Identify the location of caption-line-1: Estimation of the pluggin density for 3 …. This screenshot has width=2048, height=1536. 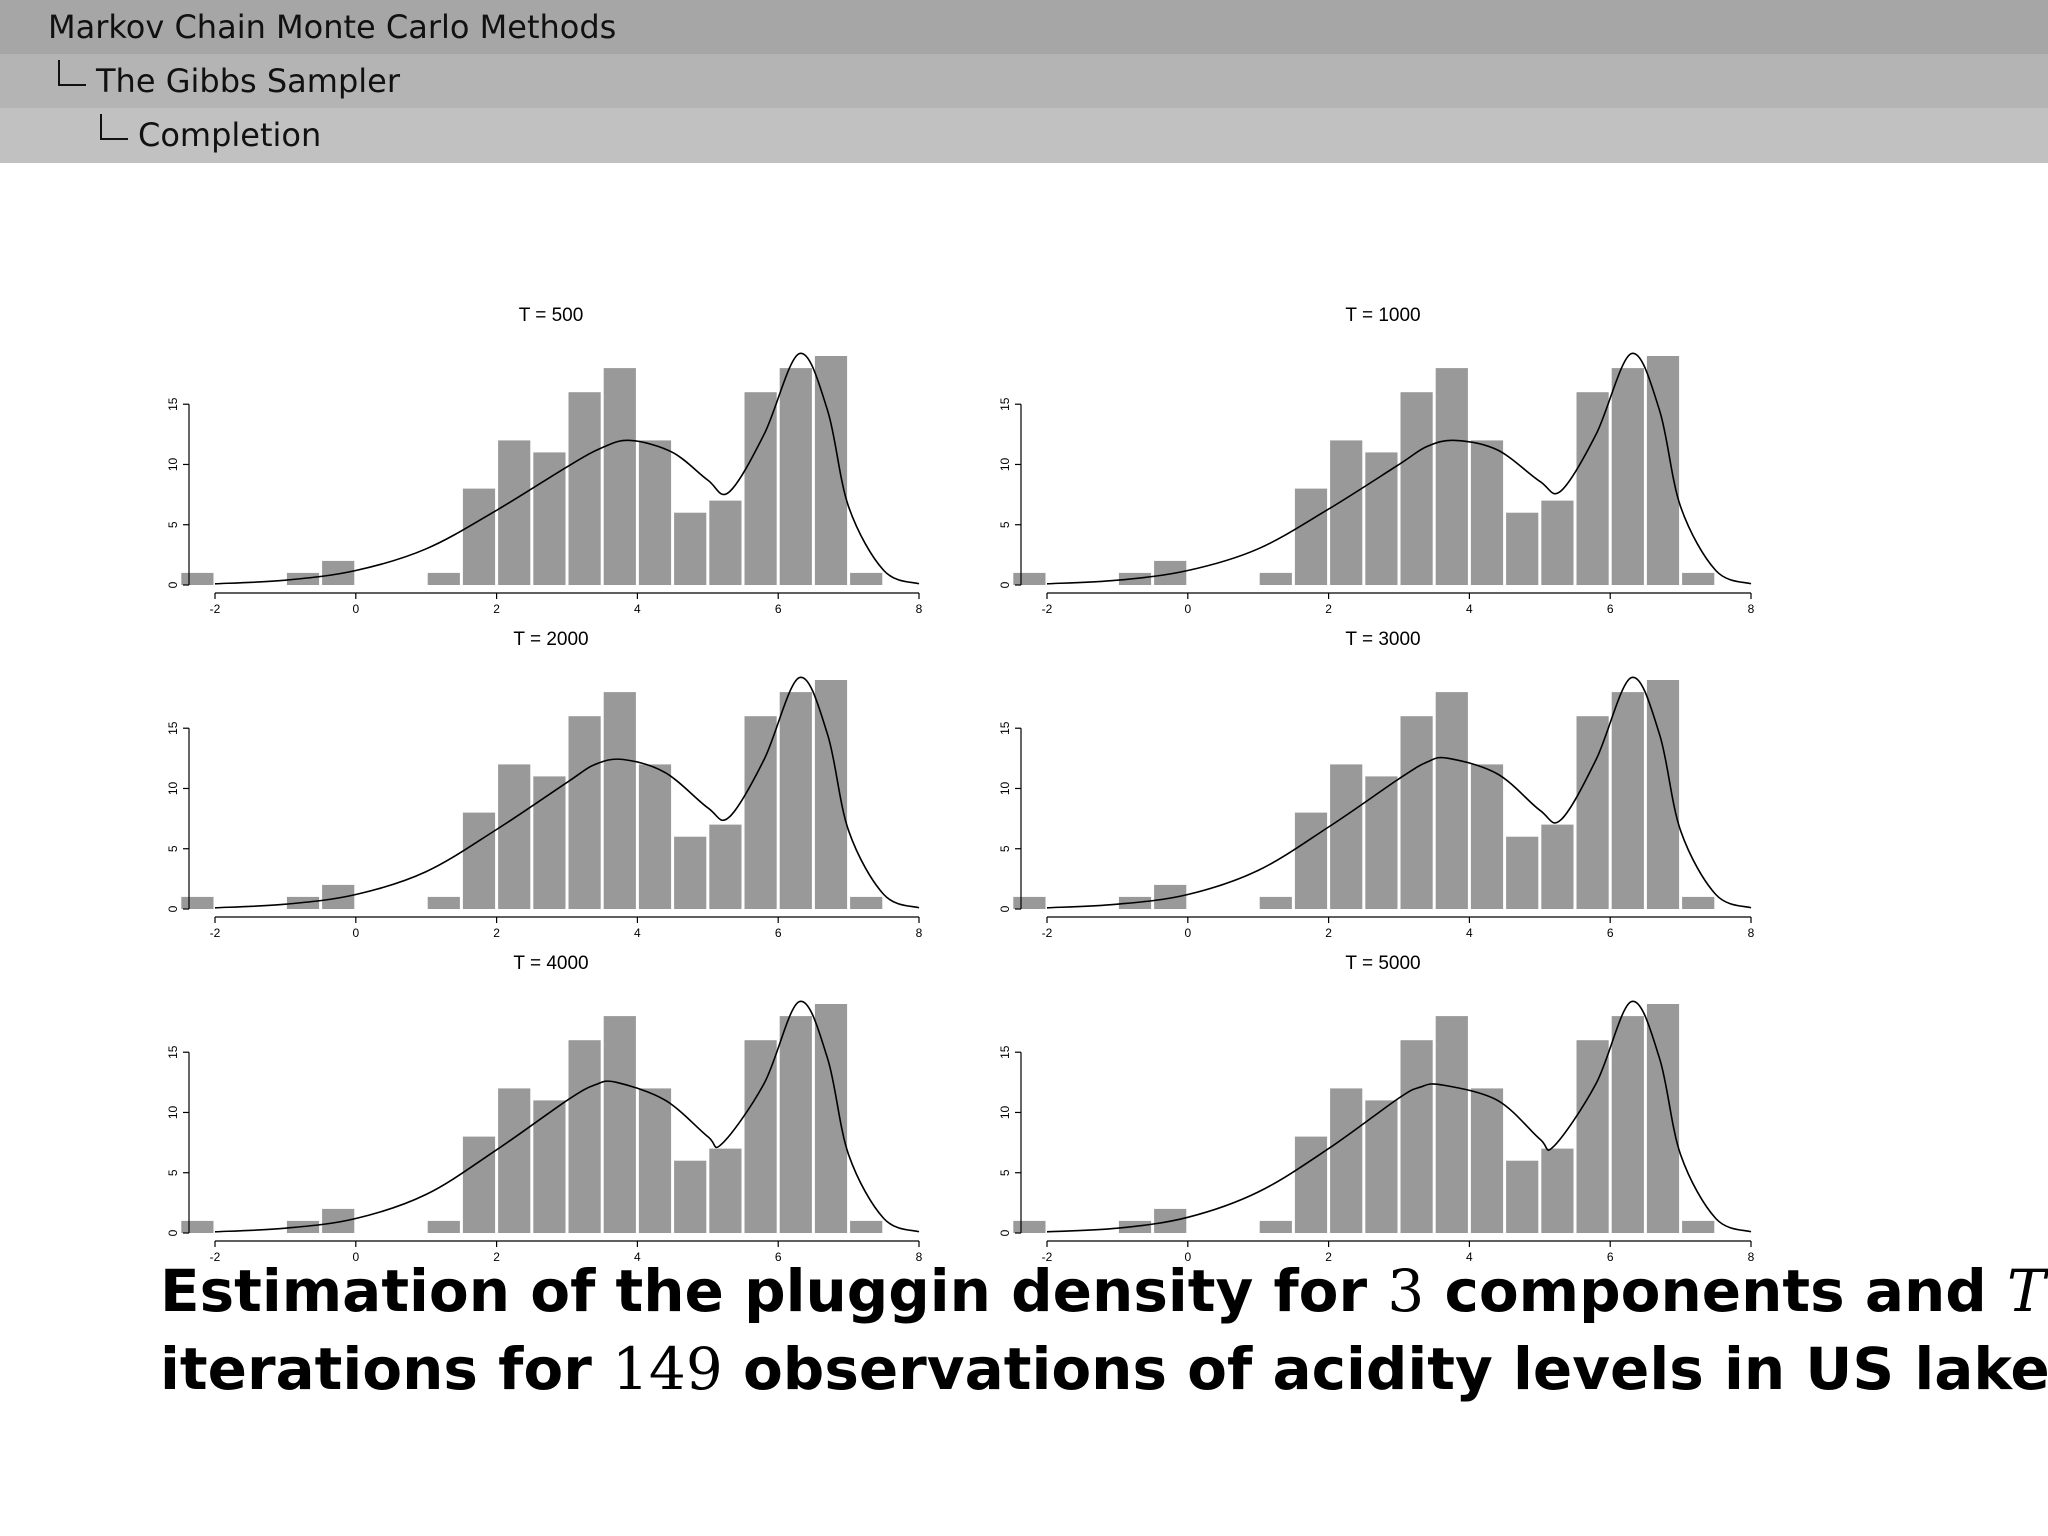
(1103, 1291).